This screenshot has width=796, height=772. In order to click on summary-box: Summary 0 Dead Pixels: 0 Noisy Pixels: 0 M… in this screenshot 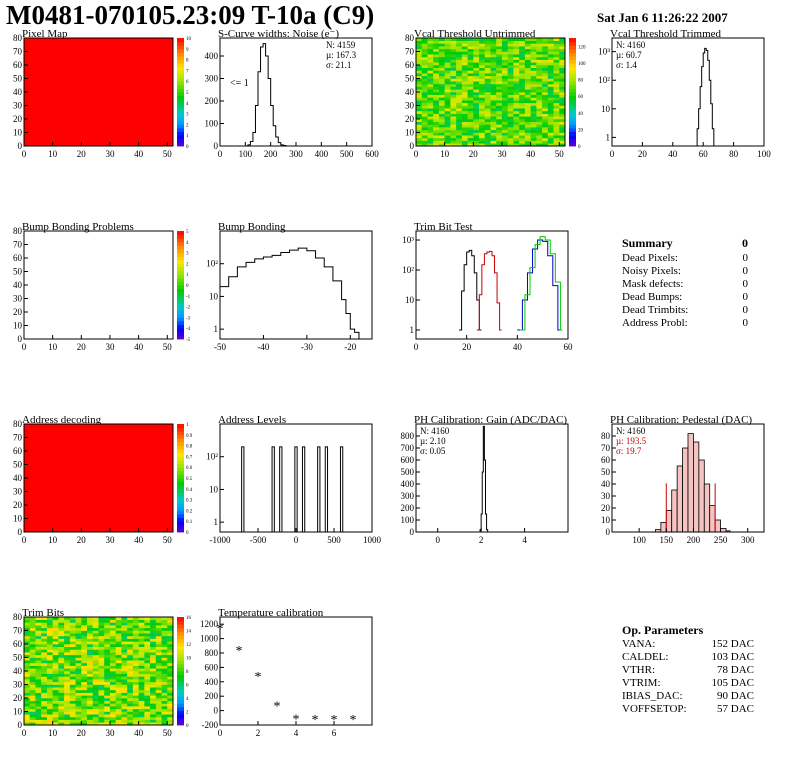, I will do `click(685, 283)`.